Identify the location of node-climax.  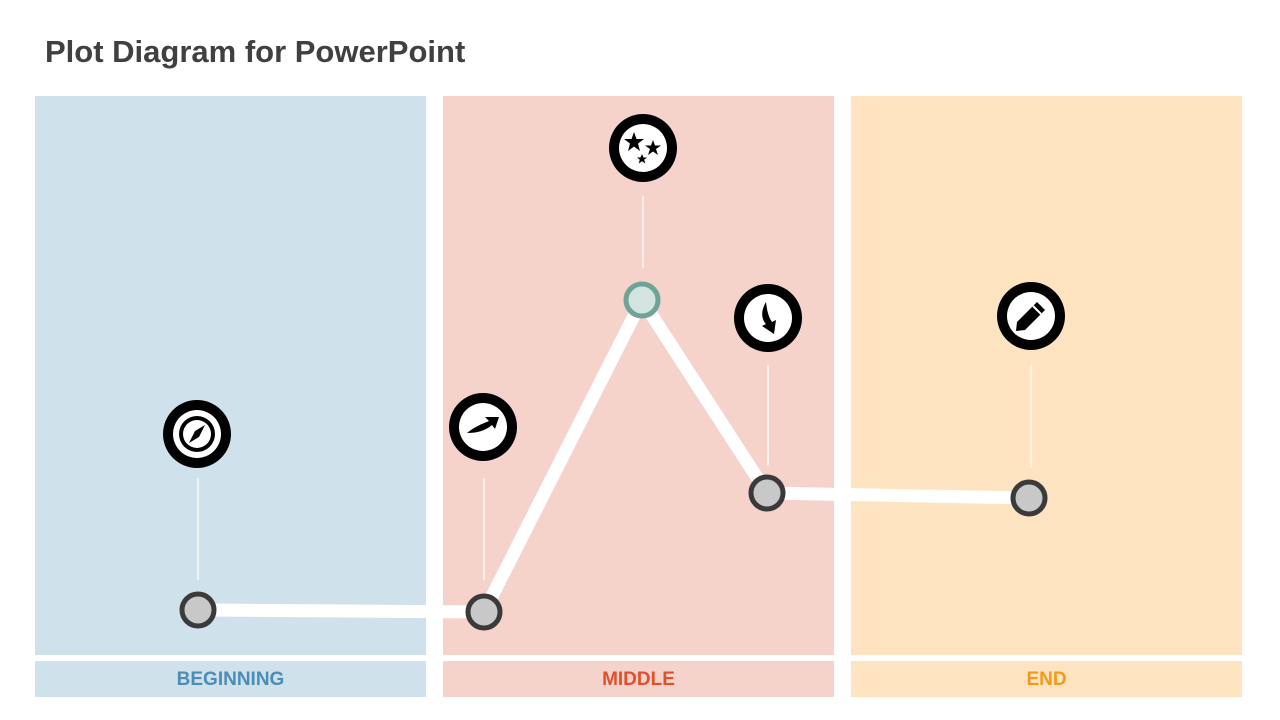
(642, 300).